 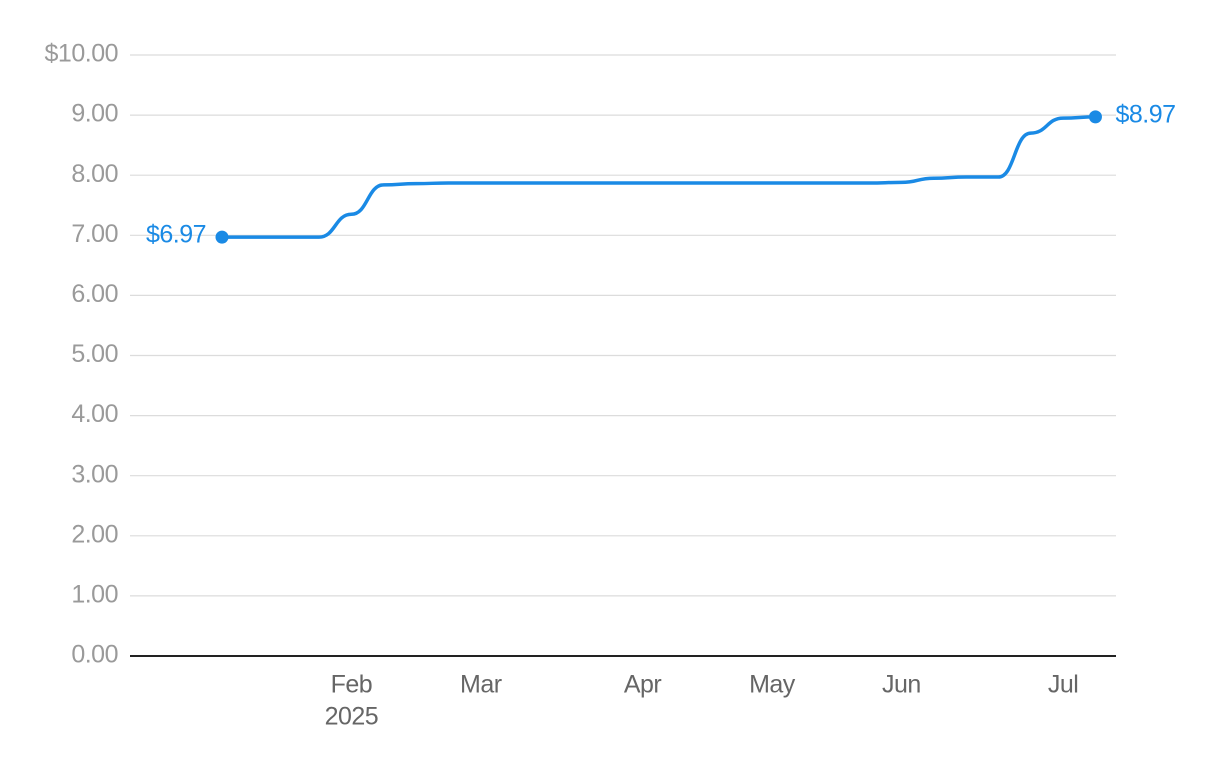 I want to click on y-tick-label: $10.00, so click(x=81, y=54).